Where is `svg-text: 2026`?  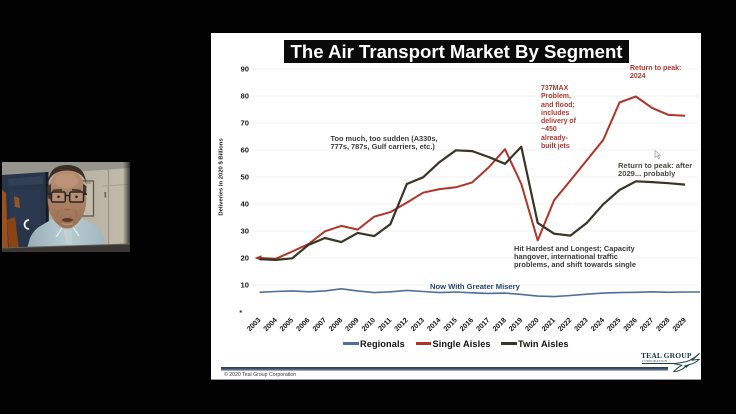 svg-text: 2026 is located at coordinates (630, 324).